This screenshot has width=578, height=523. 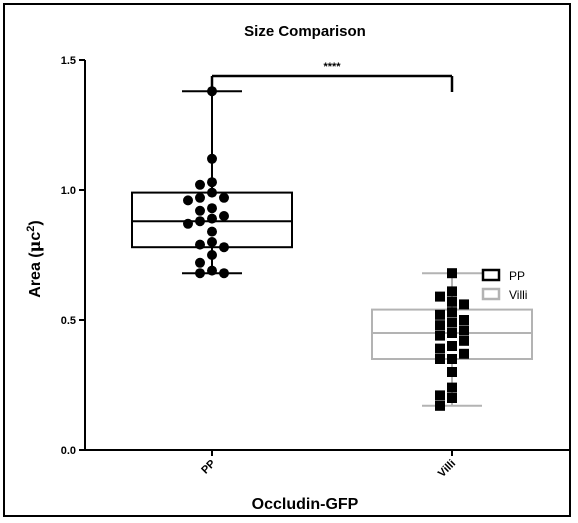 What do you see at coordinates (31, 229) in the screenshot?
I see `y-axis-label-superscript: 2` at bounding box center [31, 229].